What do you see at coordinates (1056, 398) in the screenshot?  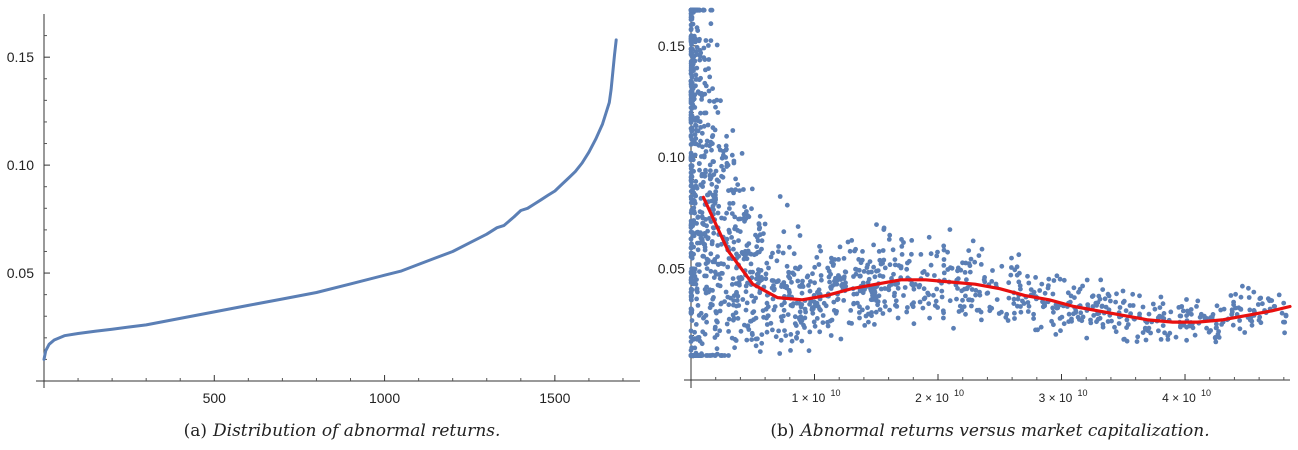 I see `x-tick-label: 3 × 10` at bounding box center [1056, 398].